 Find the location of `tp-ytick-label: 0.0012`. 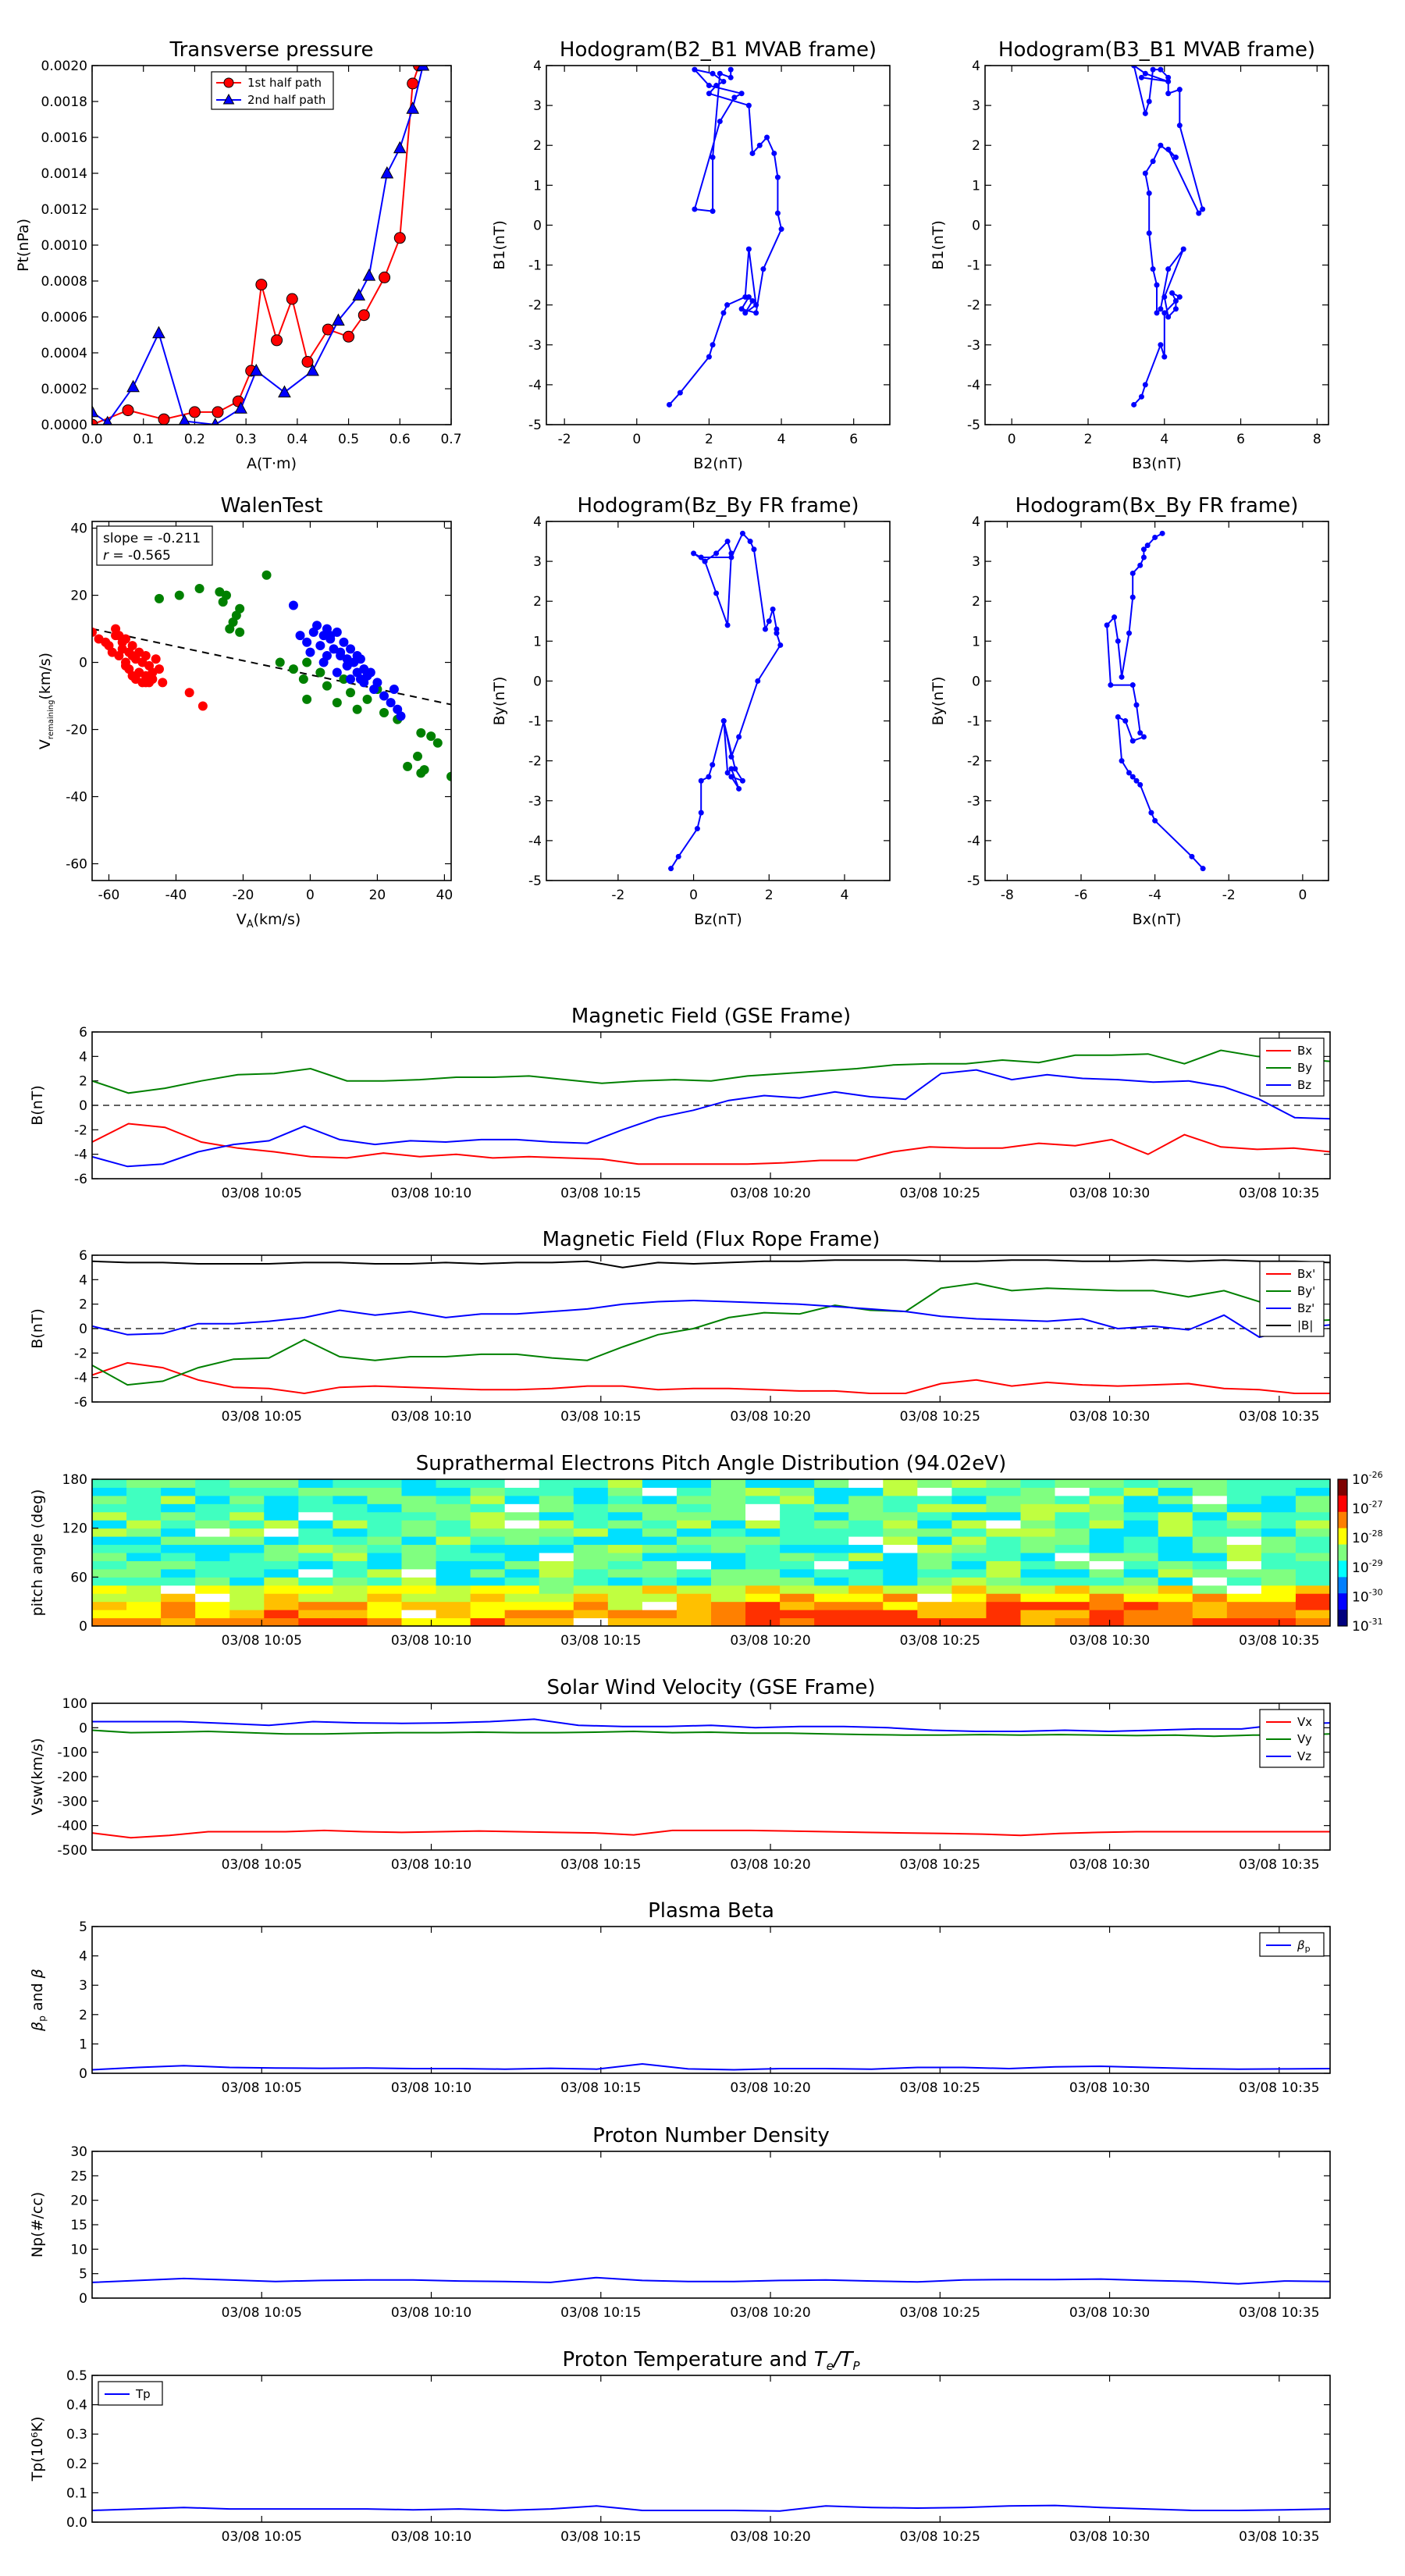

tp-ytick-label: 0.0012 is located at coordinates (64, 210).